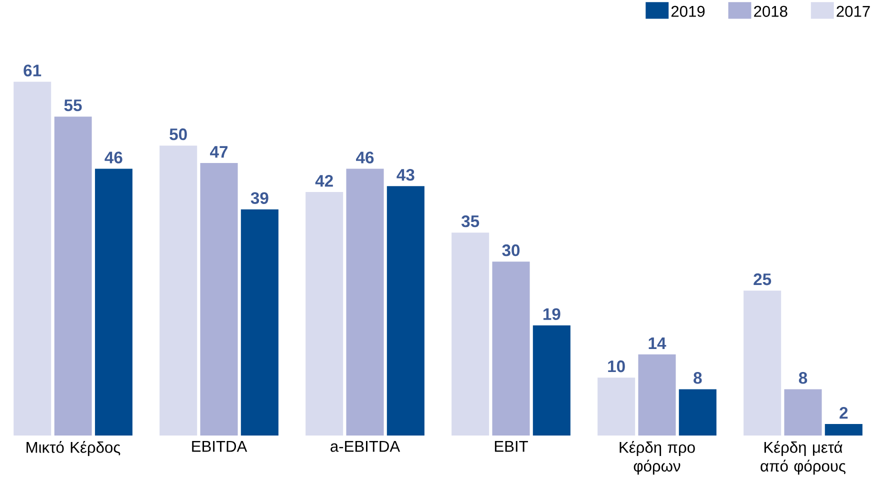 The image size is (876, 480). What do you see at coordinates (178, 134) in the screenshot?
I see `data-label: 50` at bounding box center [178, 134].